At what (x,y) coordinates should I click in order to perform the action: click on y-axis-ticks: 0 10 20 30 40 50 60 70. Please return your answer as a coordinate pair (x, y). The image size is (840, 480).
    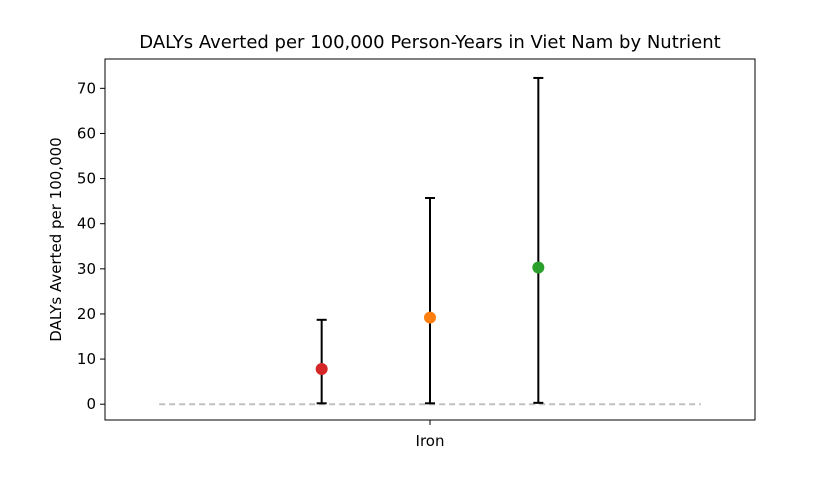
    Looking at the image, I should click on (91, 246).